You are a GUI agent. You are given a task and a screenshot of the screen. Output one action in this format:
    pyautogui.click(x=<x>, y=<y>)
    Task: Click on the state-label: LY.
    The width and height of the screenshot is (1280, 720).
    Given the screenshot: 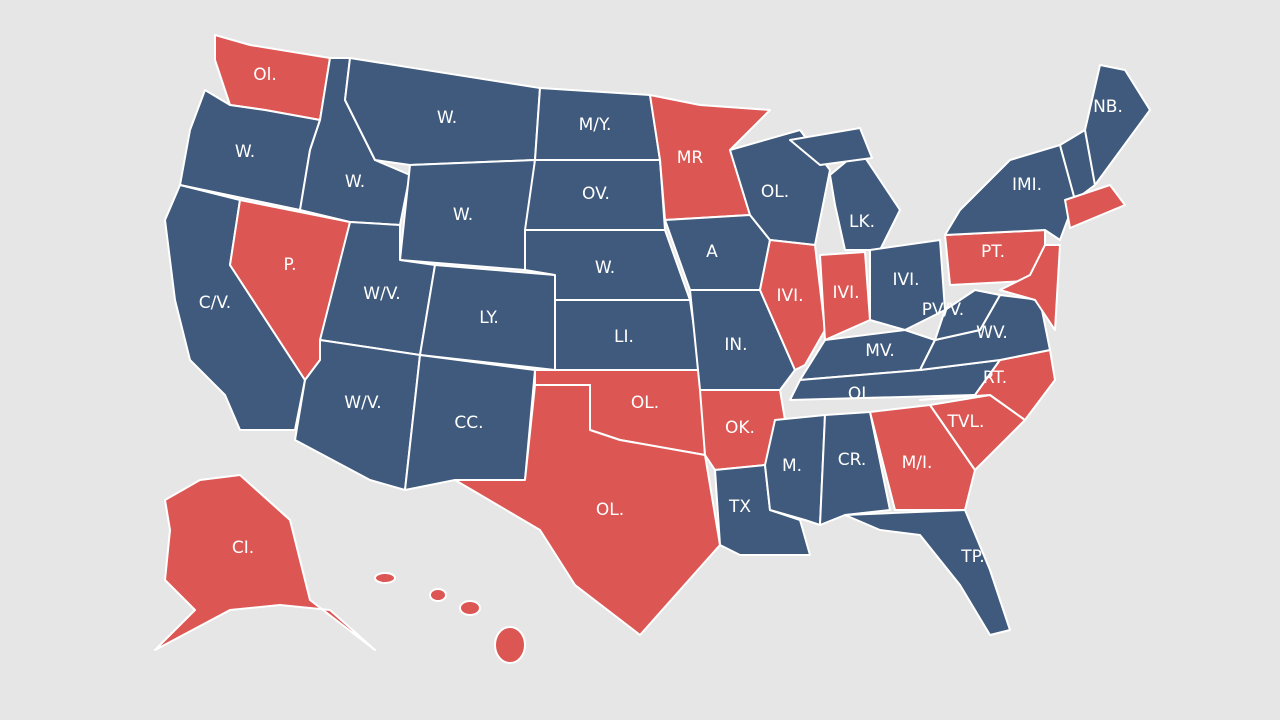 What is the action you would take?
    pyautogui.click(x=489, y=318)
    